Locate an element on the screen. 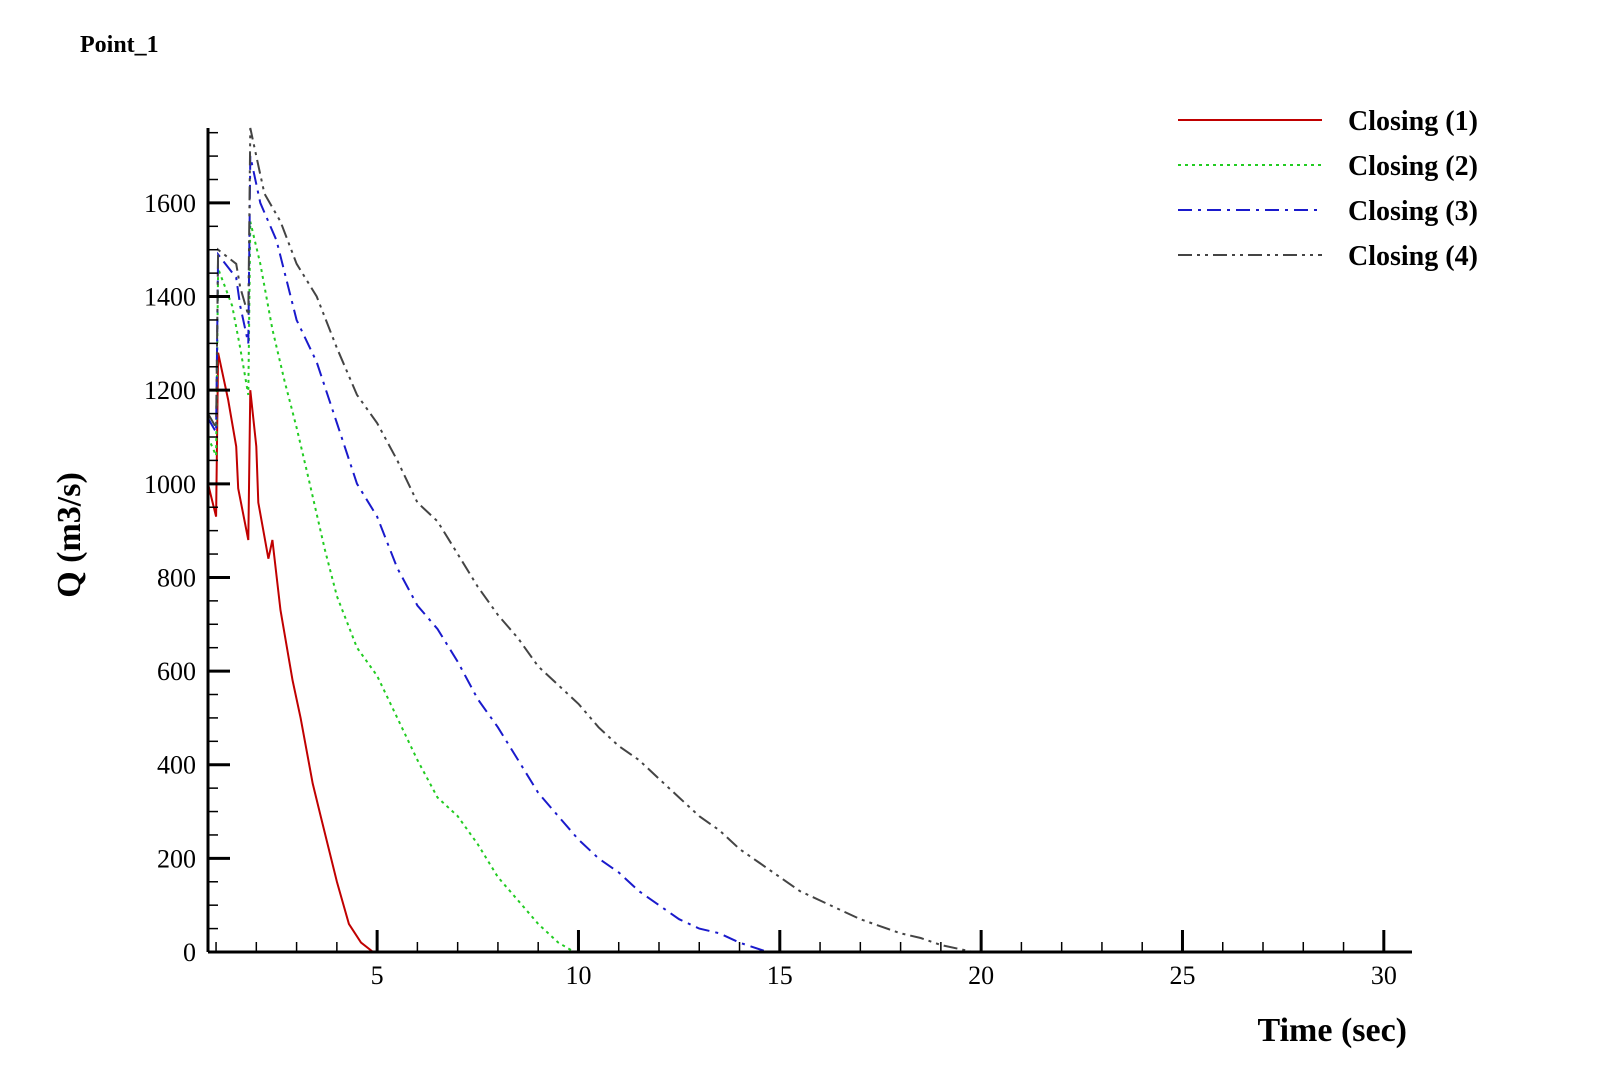  y-tick-label: 1200 is located at coordinates (170, 390).